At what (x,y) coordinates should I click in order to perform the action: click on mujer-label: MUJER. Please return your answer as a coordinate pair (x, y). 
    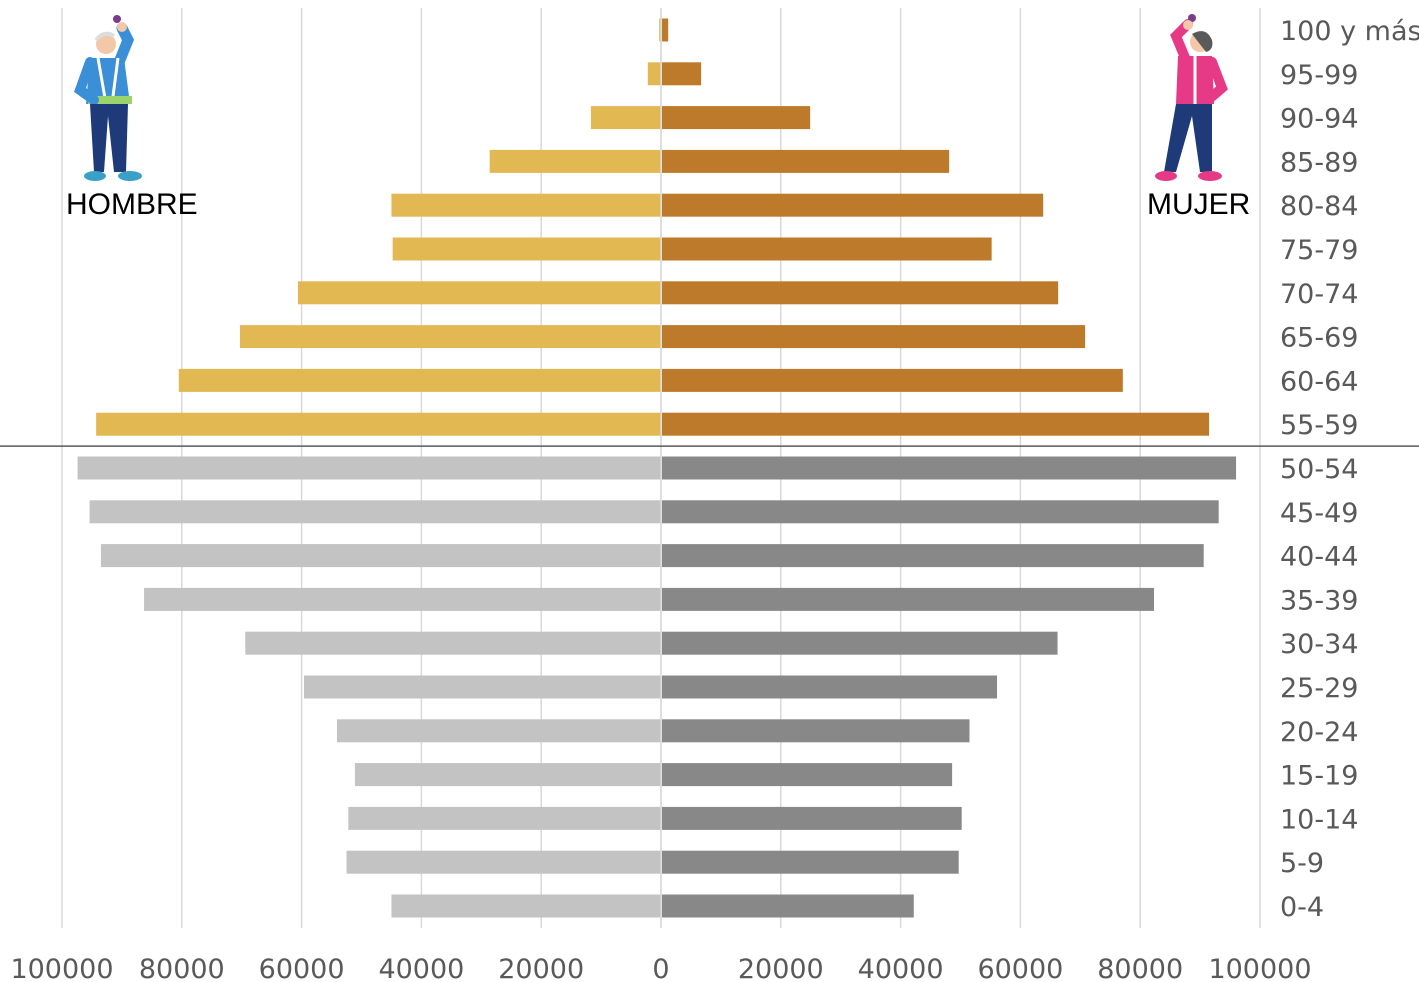
    Looking at the image, I should click on (1198, 204).